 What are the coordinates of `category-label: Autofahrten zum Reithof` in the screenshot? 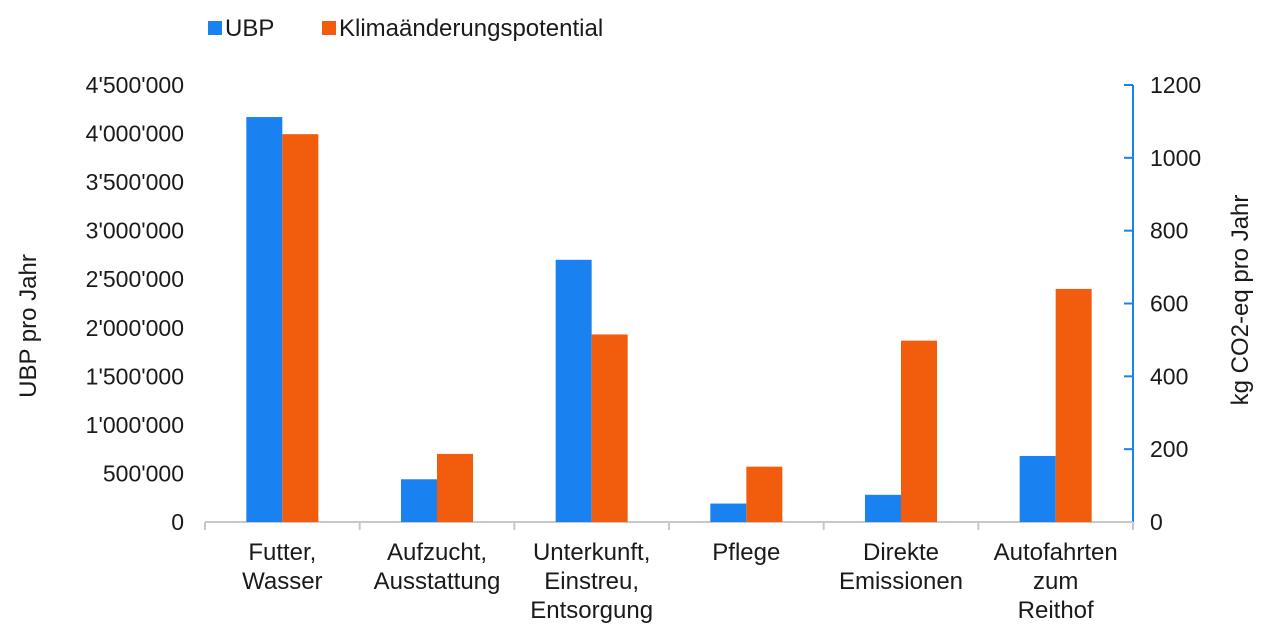 It's located at (1056, 581).